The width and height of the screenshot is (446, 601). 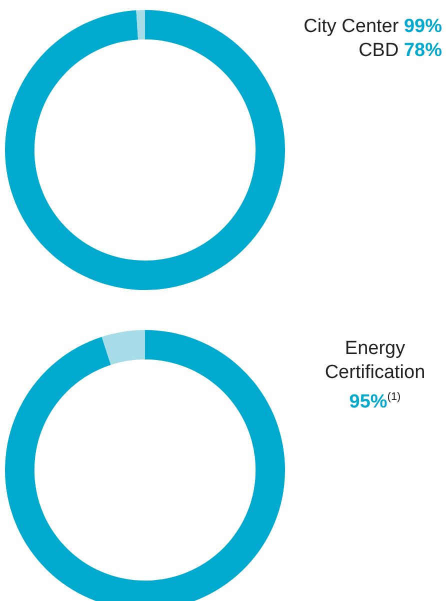 I want to click on text: City Center 99%, so click(x=373, y=27).